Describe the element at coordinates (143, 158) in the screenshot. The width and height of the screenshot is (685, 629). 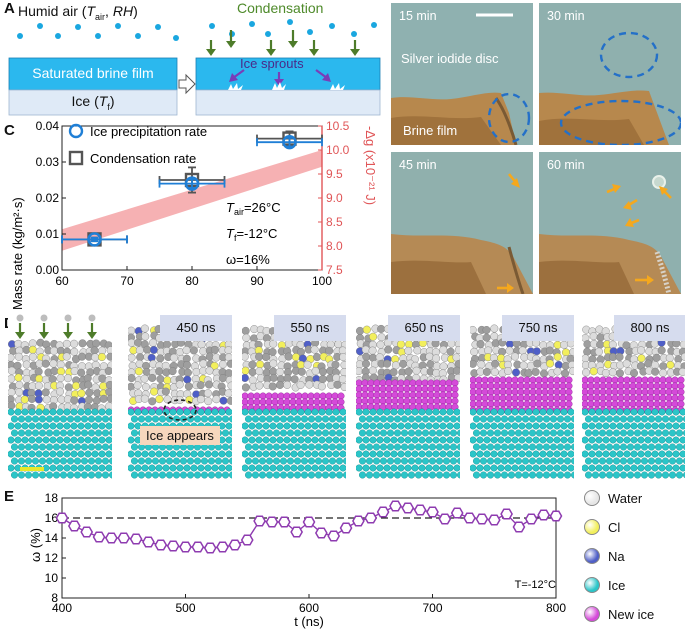
I see `legend-condensation: Condensation rate` at that location.